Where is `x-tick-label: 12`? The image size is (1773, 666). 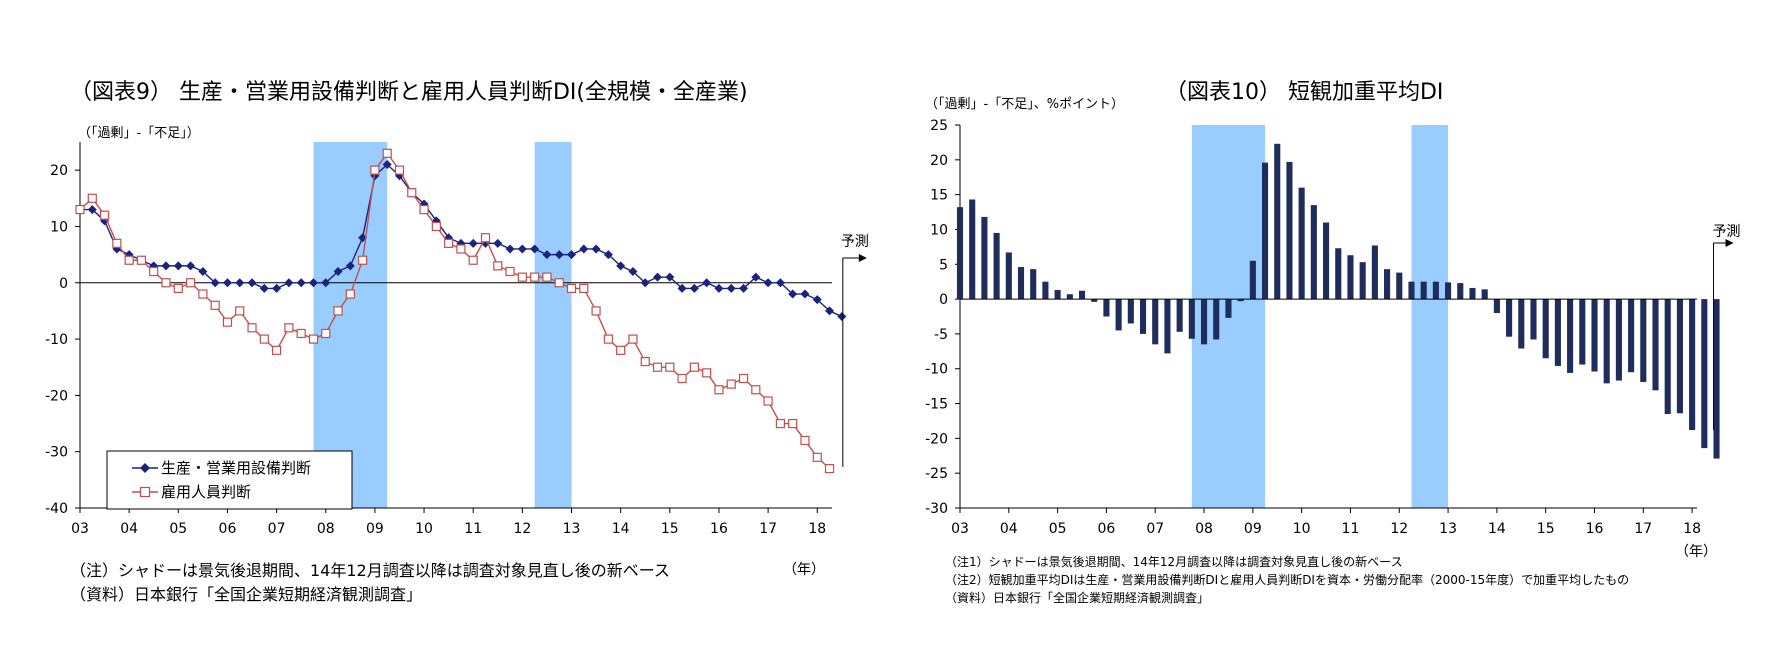
x-tick-label: 12 is located at coordinates (522, 529).